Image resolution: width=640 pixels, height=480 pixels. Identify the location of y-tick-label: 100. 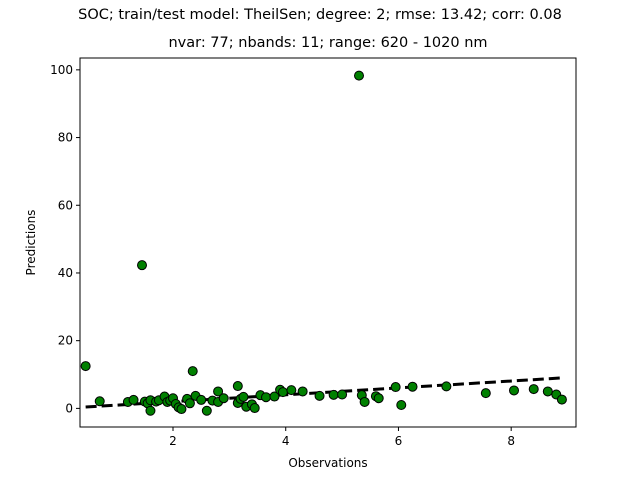
(61, 70).